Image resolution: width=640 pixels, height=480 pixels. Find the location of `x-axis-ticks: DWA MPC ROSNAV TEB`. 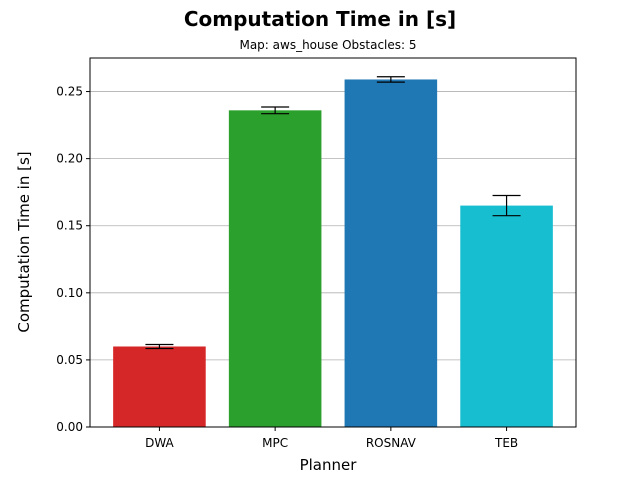

x-axis-ticks: DWA MPC ROSNAV TEB is located at coordinates (331, 438).